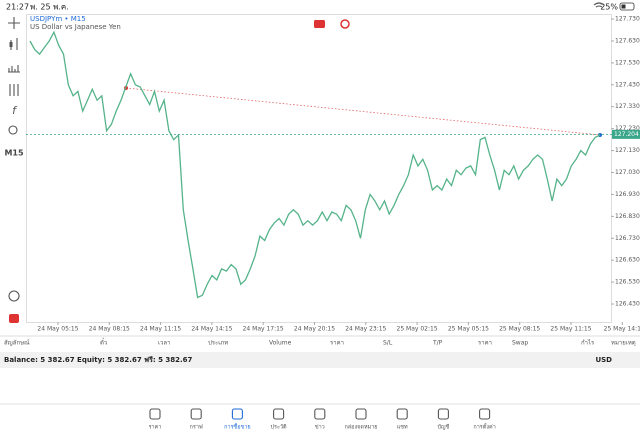 The image size is (640, 447). What do you see at coordinates (345, 24) in the screenshot?
I see `alert-button` at bounding box center [345, 24].